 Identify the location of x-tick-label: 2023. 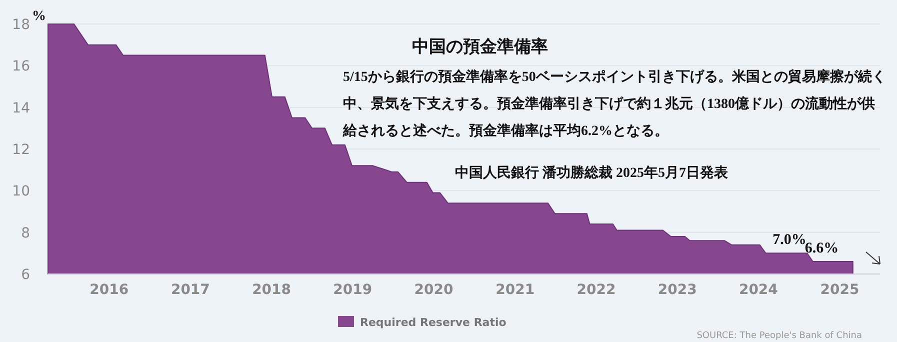
(677, 290).